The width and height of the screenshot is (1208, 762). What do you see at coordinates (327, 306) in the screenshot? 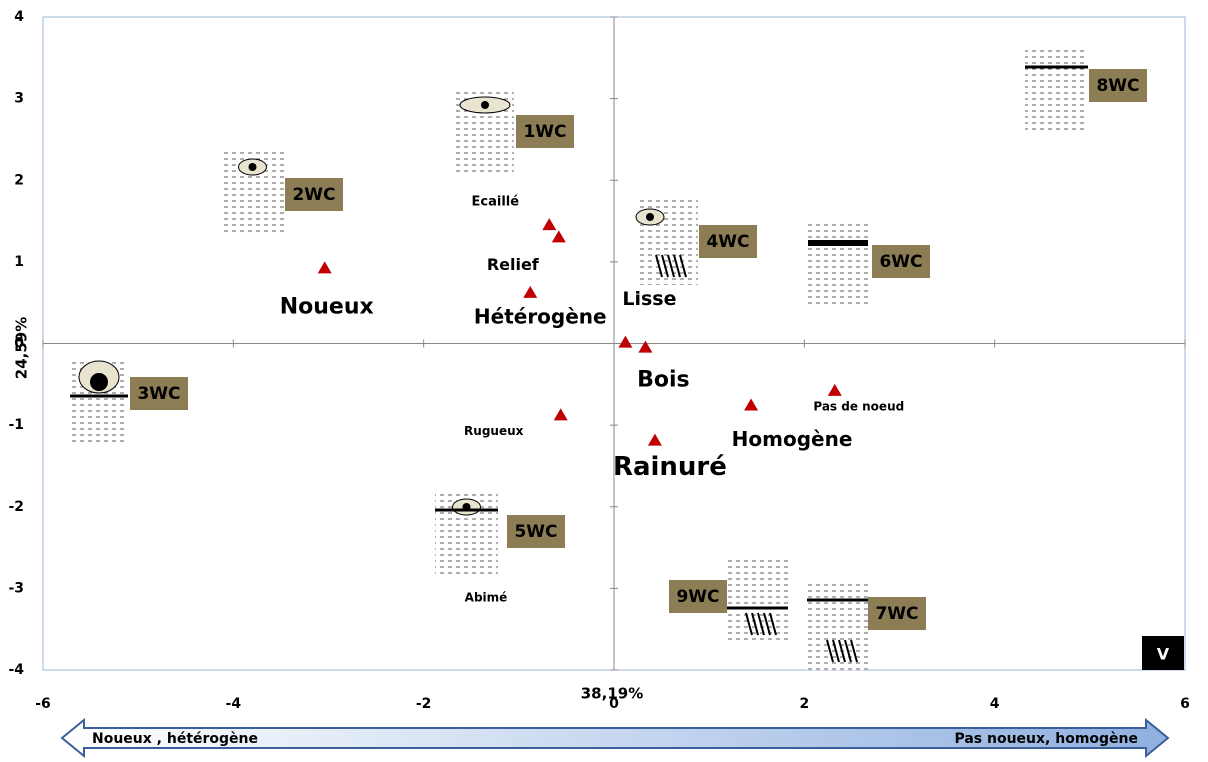
I see `point-label: Noueux` at bounding box center [327, 306].